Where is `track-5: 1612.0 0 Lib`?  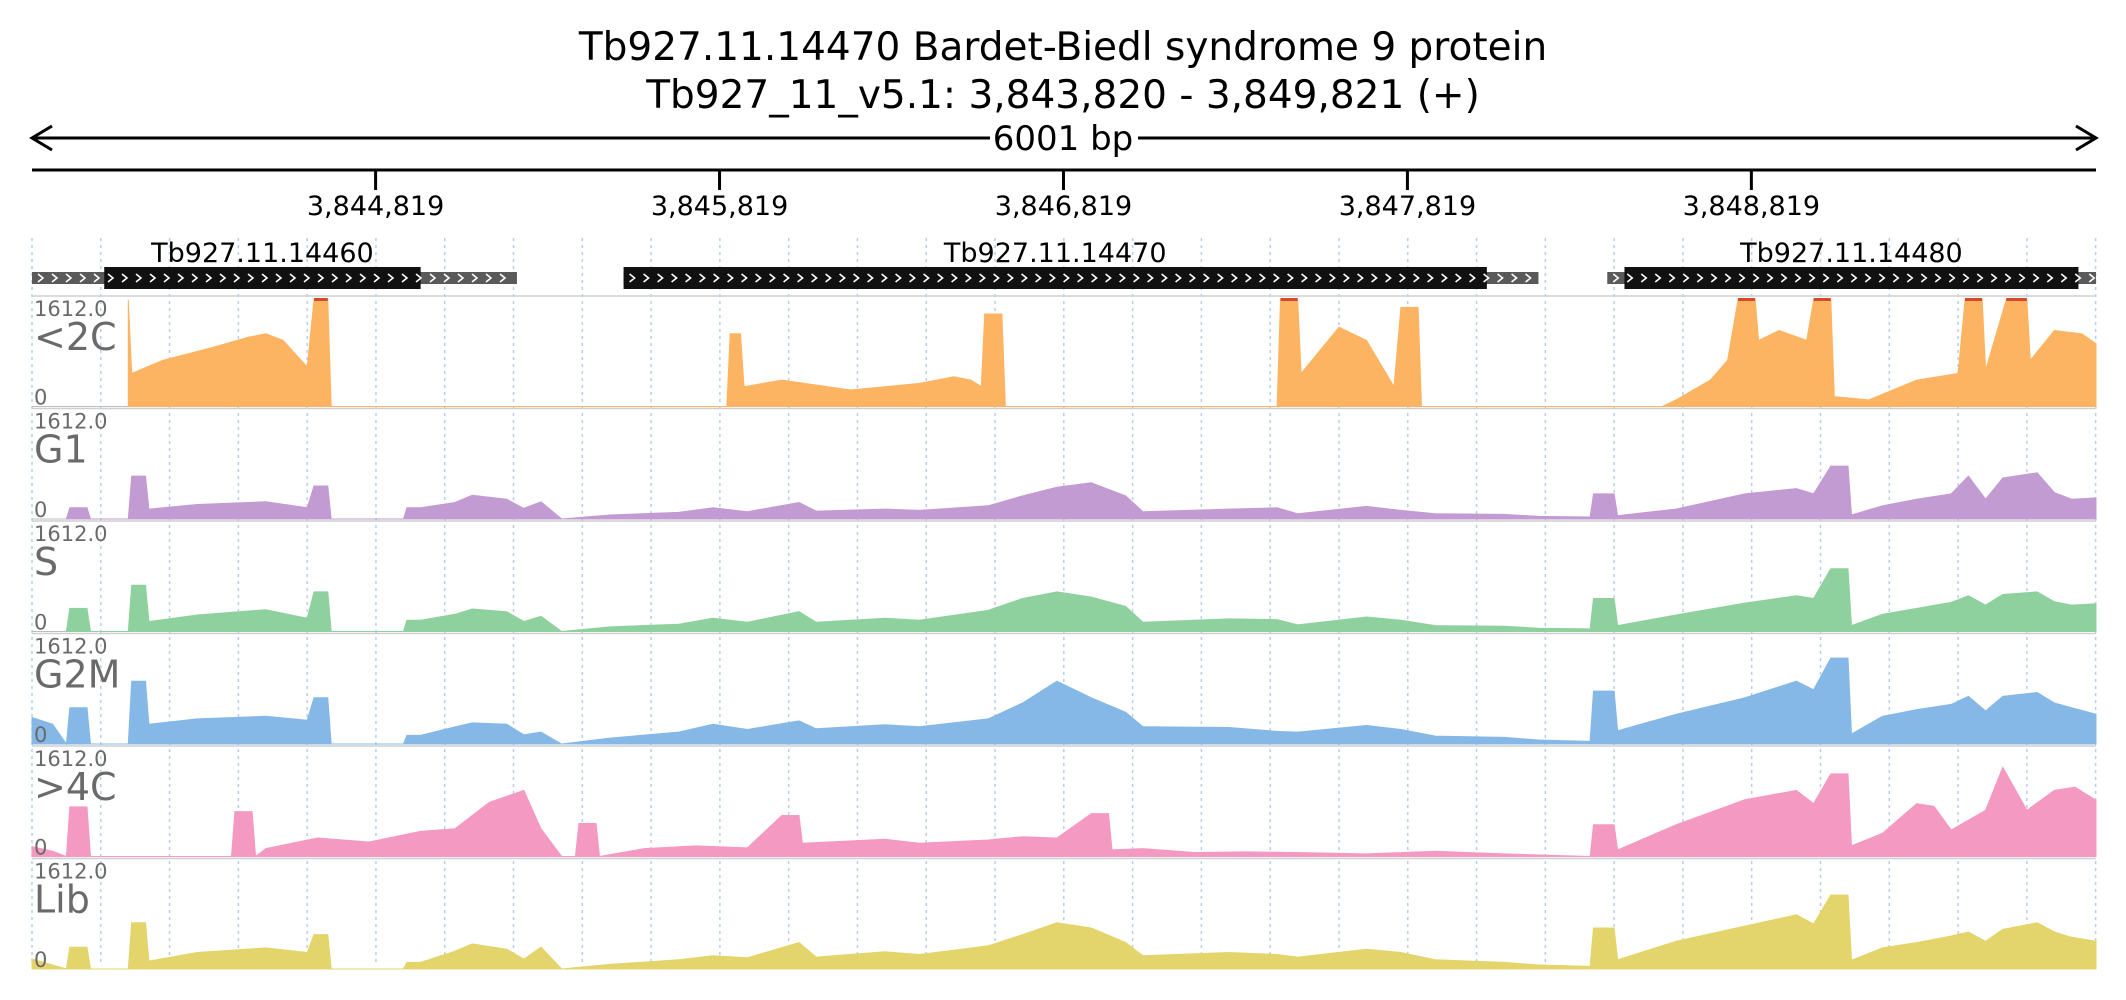 track-5: 1612.0 0 Lib is located at coordinates (1064, 914).